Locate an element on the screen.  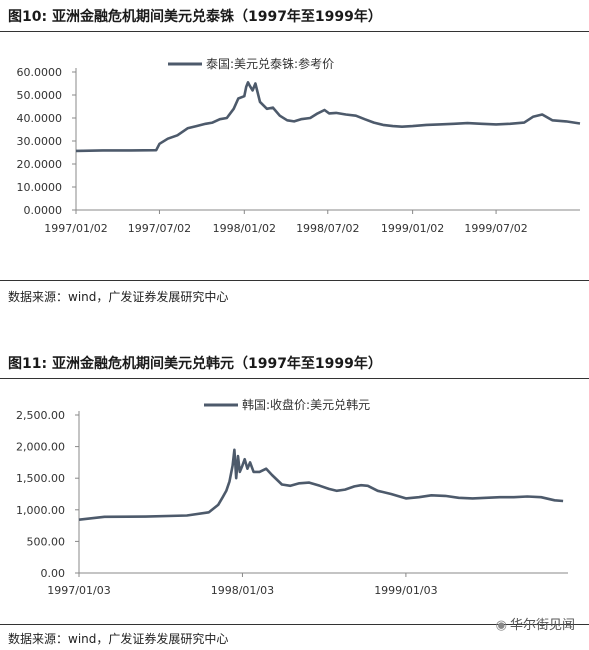
figure-11-bottom-rule is located at coordinates (294, 624).